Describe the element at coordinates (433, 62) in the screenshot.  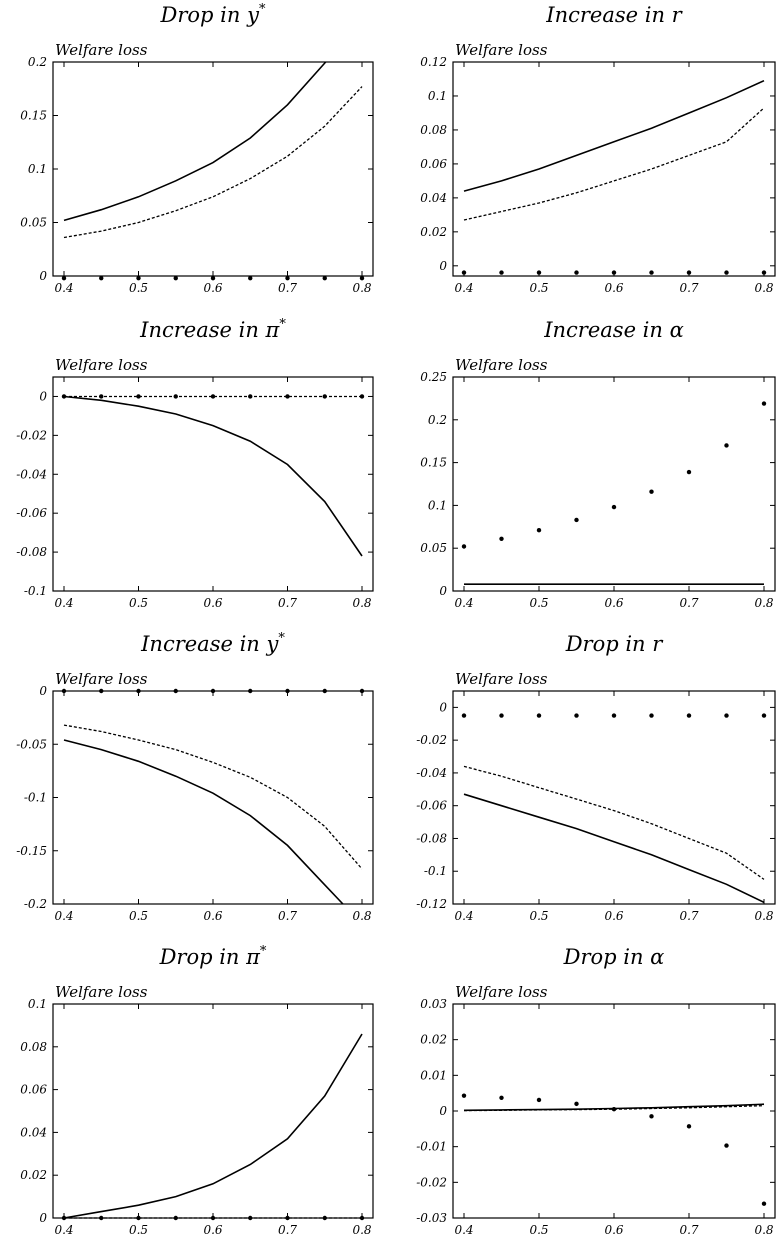
I see `y-tick-label: 0.12` at that location.